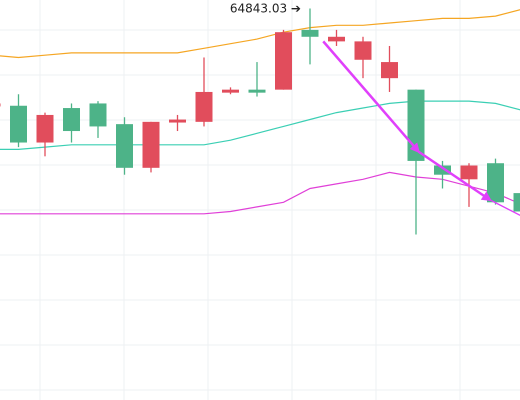 The height and width of the screenshot is (400, 520). I want to click on middle-band-line, so click(260, 125).